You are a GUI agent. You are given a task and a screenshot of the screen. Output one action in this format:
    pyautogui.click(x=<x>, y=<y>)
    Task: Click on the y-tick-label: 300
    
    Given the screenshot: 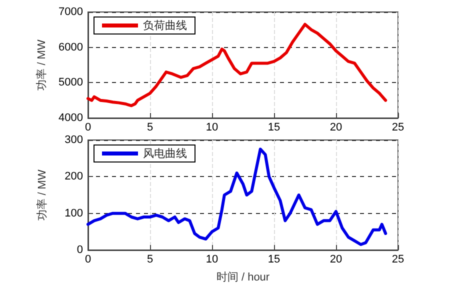 What is the action you would take?
    pyautogui.click(x=73, y=140)
    